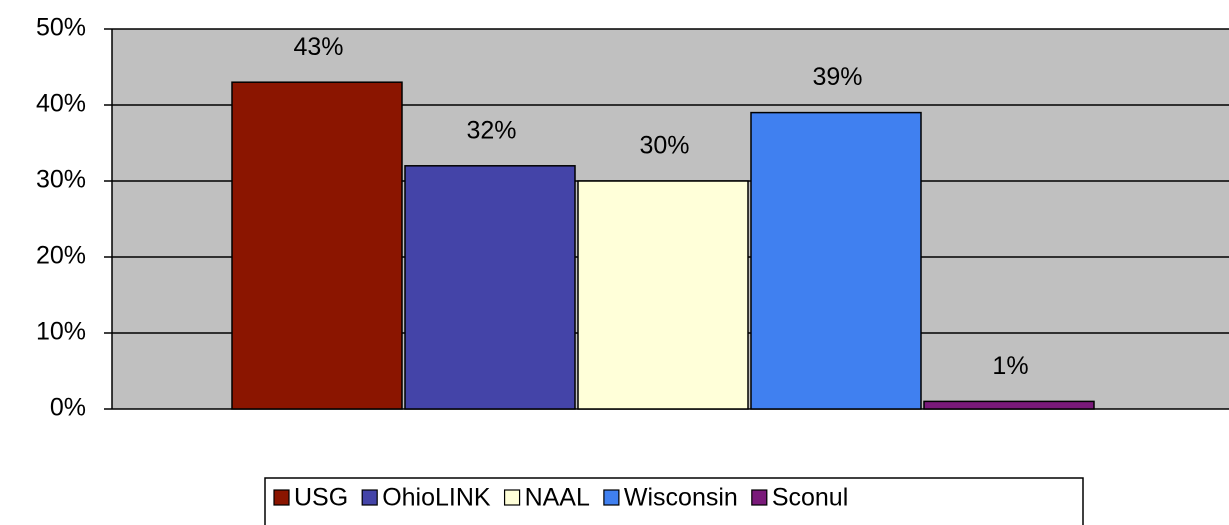  Describe the element at coordinates (664, 146) in the screenshot. I see `value-label: 30%` at that location.